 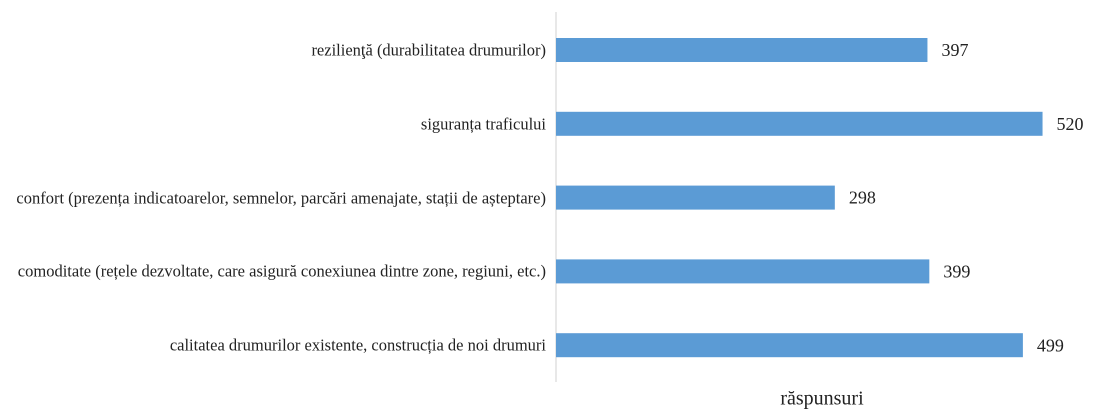 What do you see at coordinates (483, 124) in the screenshot?
I see `category-label: siguranța traficului` at bounding box center [483, 124].